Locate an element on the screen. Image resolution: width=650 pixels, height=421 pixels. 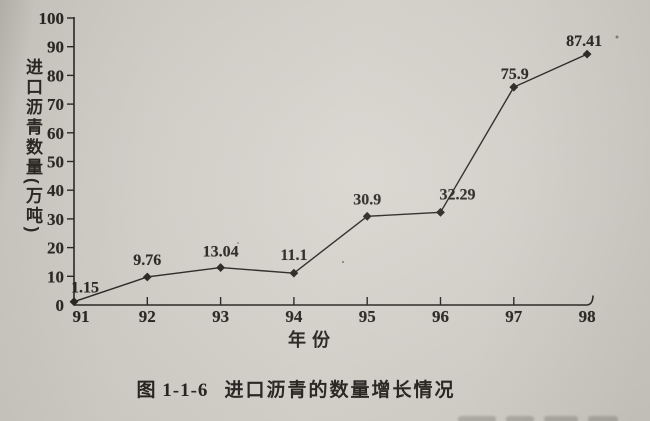
data-point-label: 75.9 is located at coordinates (515, 74).